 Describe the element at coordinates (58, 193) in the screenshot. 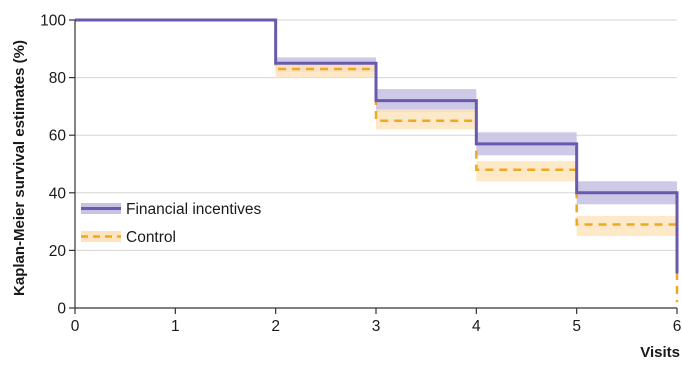

I see `y-tick-label-40: 40` at that location.